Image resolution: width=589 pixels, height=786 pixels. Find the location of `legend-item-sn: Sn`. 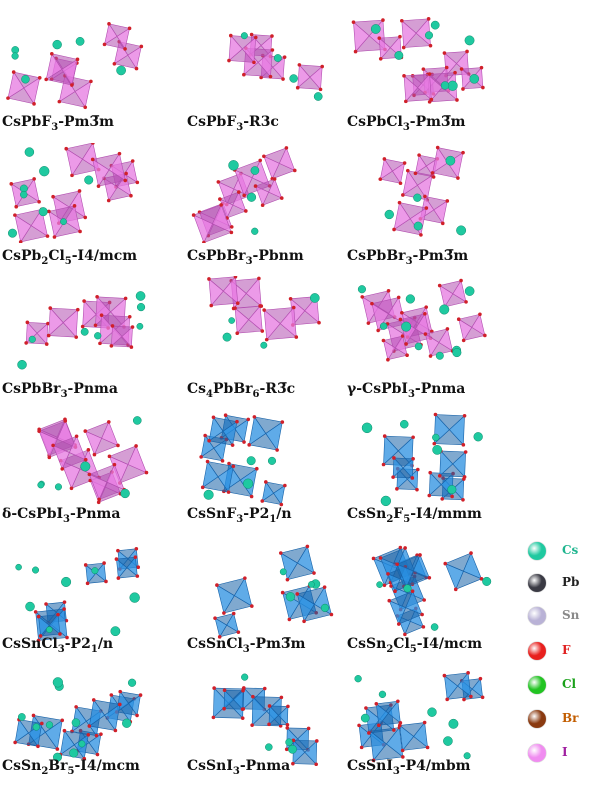

legend-item-sn: Sn is located at coordinates (558, 617).